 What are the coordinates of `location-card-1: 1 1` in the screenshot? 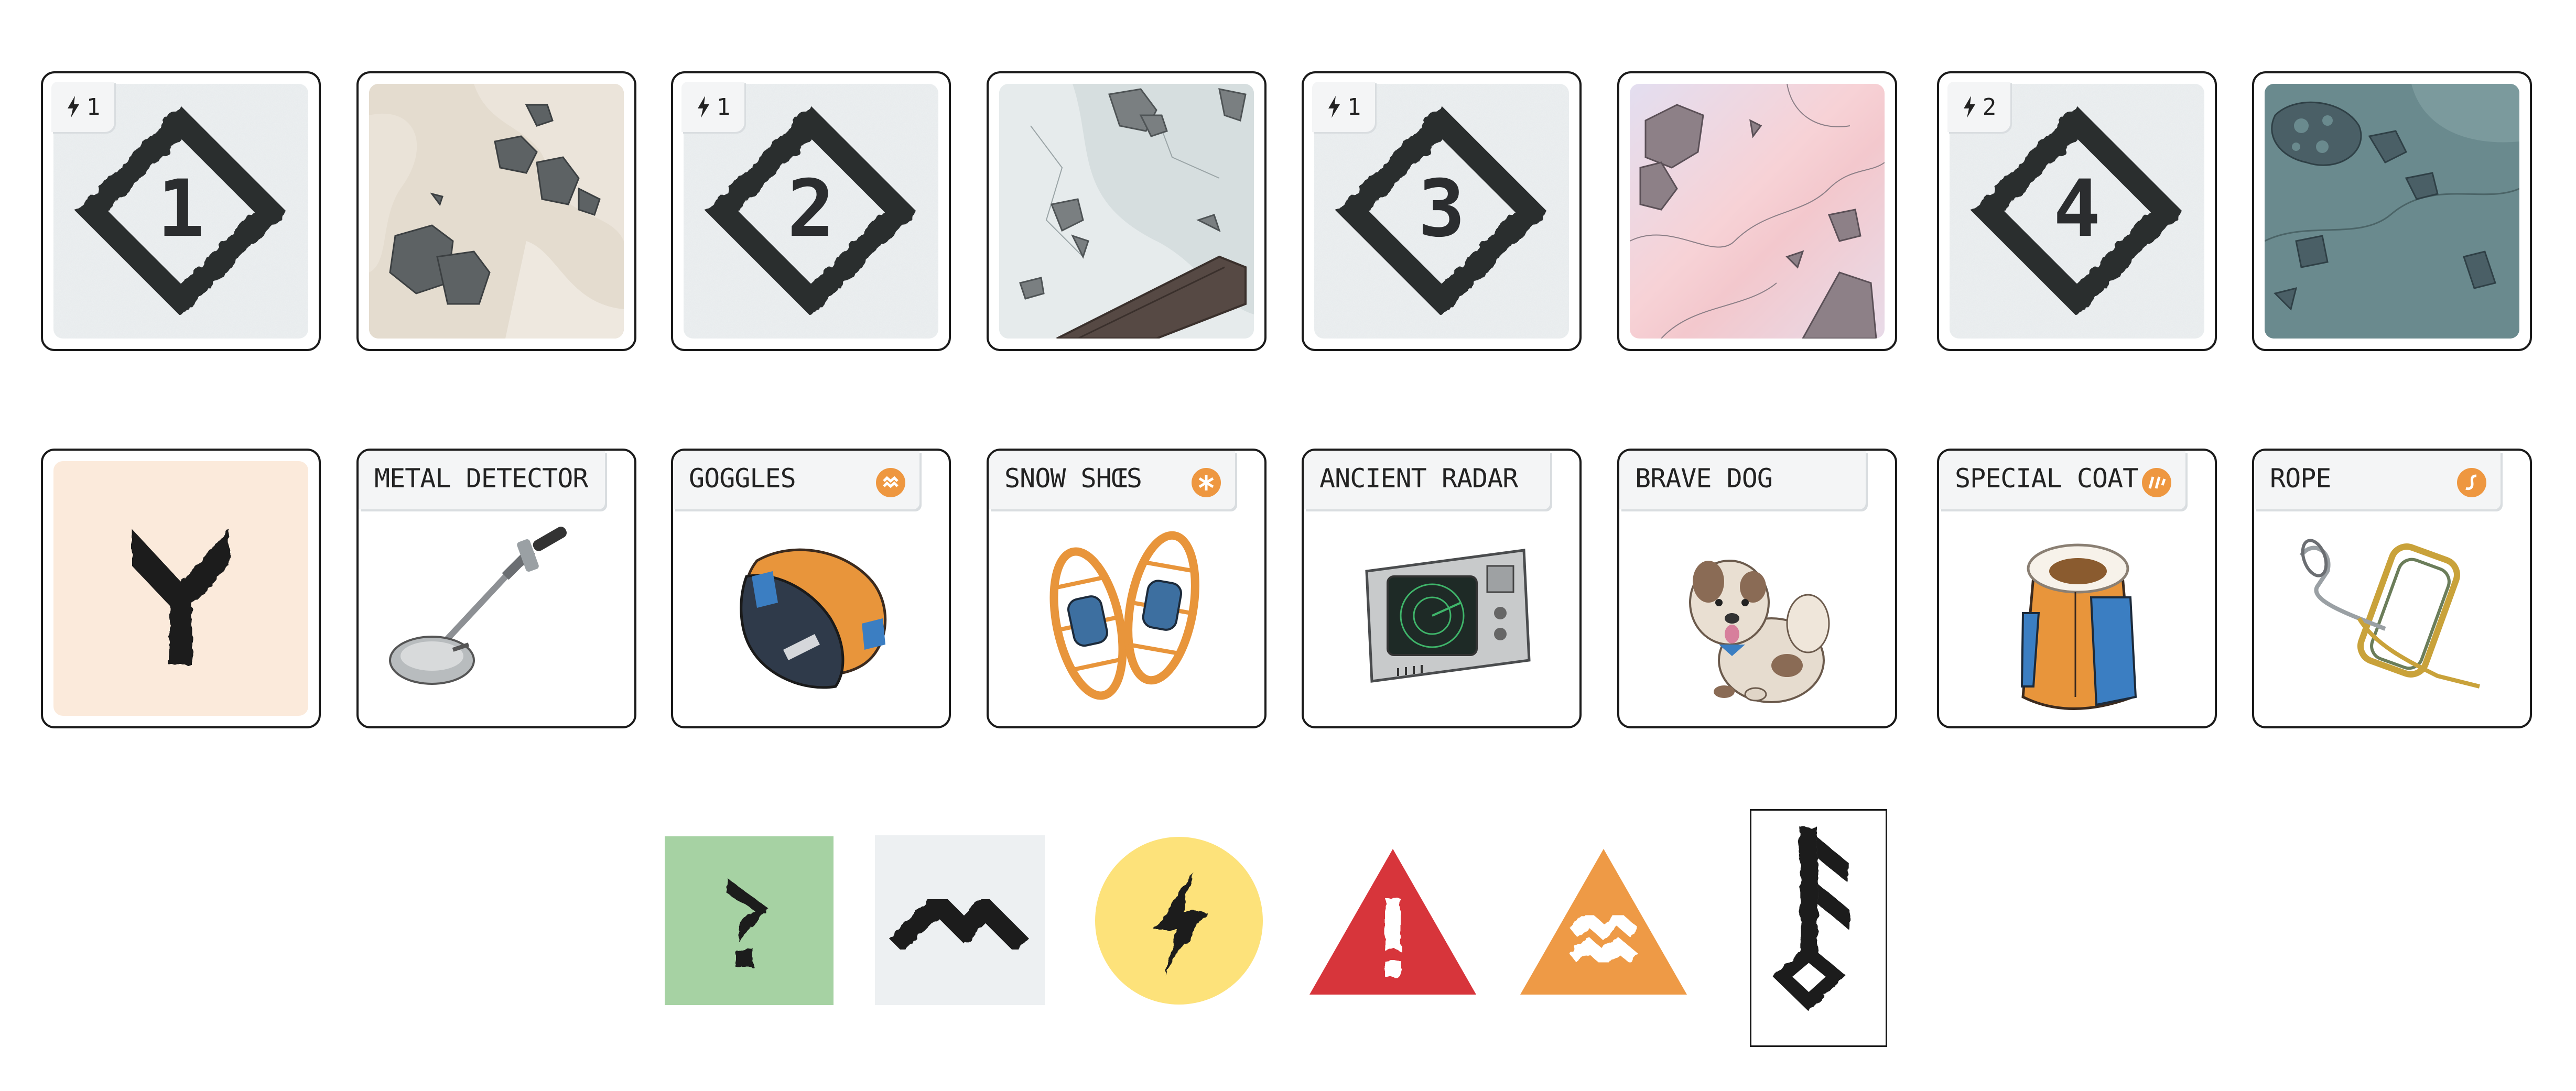 It's located at (181, 211).